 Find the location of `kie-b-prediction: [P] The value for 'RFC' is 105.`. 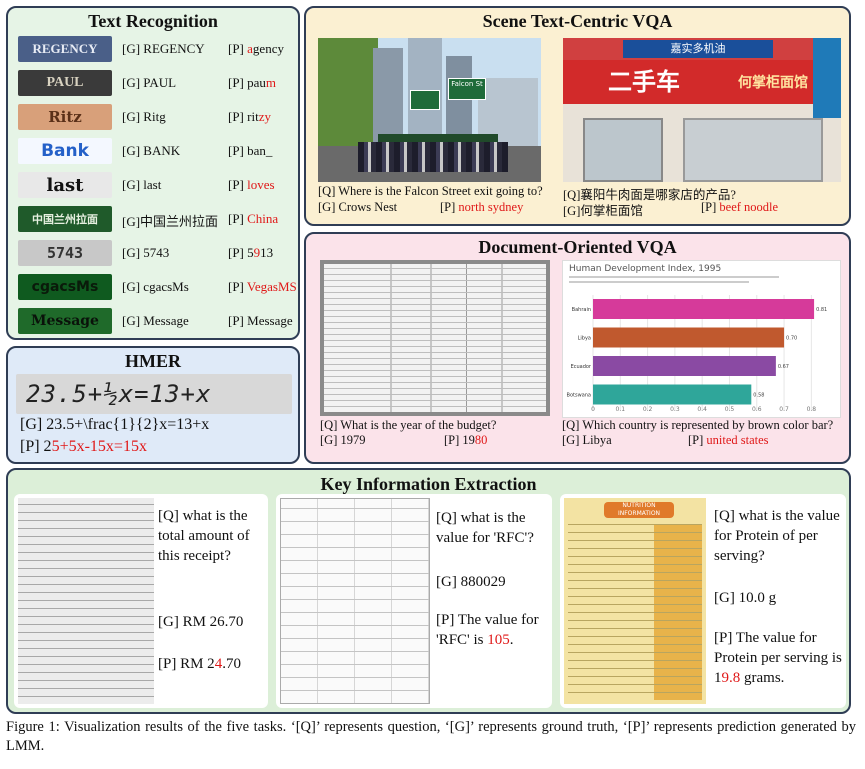

kie-b-prediction: [P] The value for 'RFC' is 105. is located at coordinates (487, 630).